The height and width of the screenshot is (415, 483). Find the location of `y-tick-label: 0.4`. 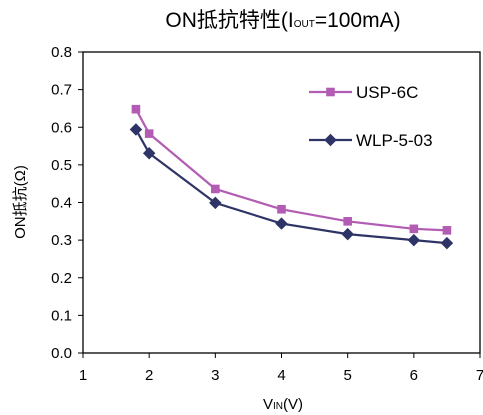

y-tick-label: 0.4 is located at coordinates (61, 203).